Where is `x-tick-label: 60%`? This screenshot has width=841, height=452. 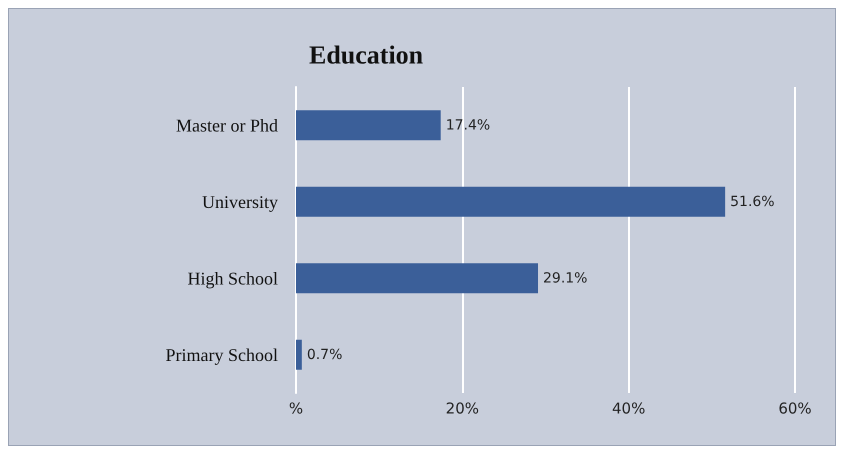
x-tick-label: 60% is located at coordinates (795, 409).